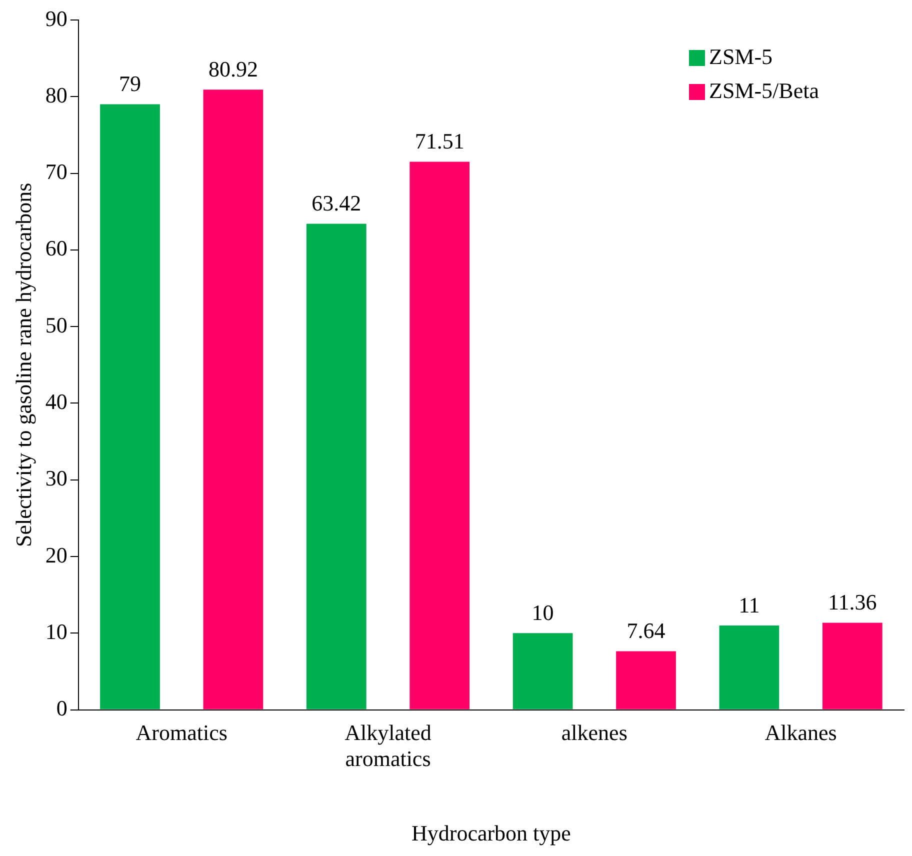 This screenshot has height=856, width=912. I want to click on data-label: 71.51, so click(439, 141).